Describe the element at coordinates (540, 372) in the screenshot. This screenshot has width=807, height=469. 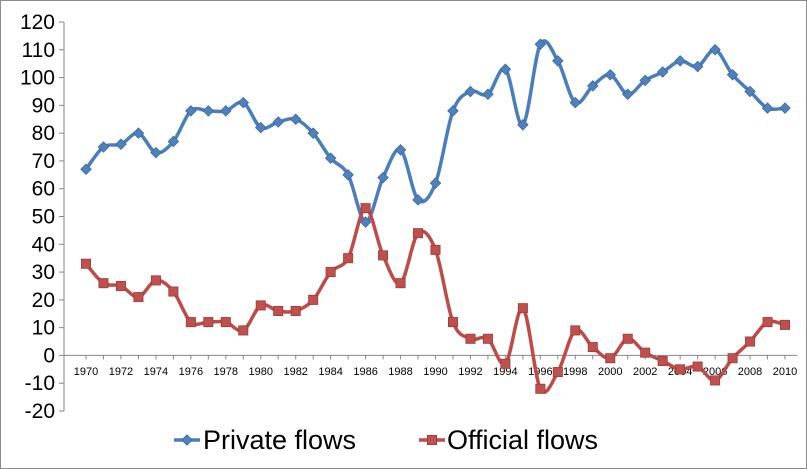
I see `x-tick-label: 1996` at that location.